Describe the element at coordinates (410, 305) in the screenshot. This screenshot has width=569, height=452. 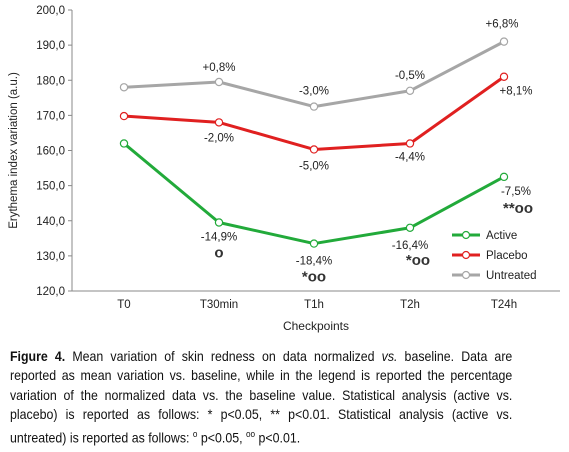
I see `x-tick-label: T2h` at that location.